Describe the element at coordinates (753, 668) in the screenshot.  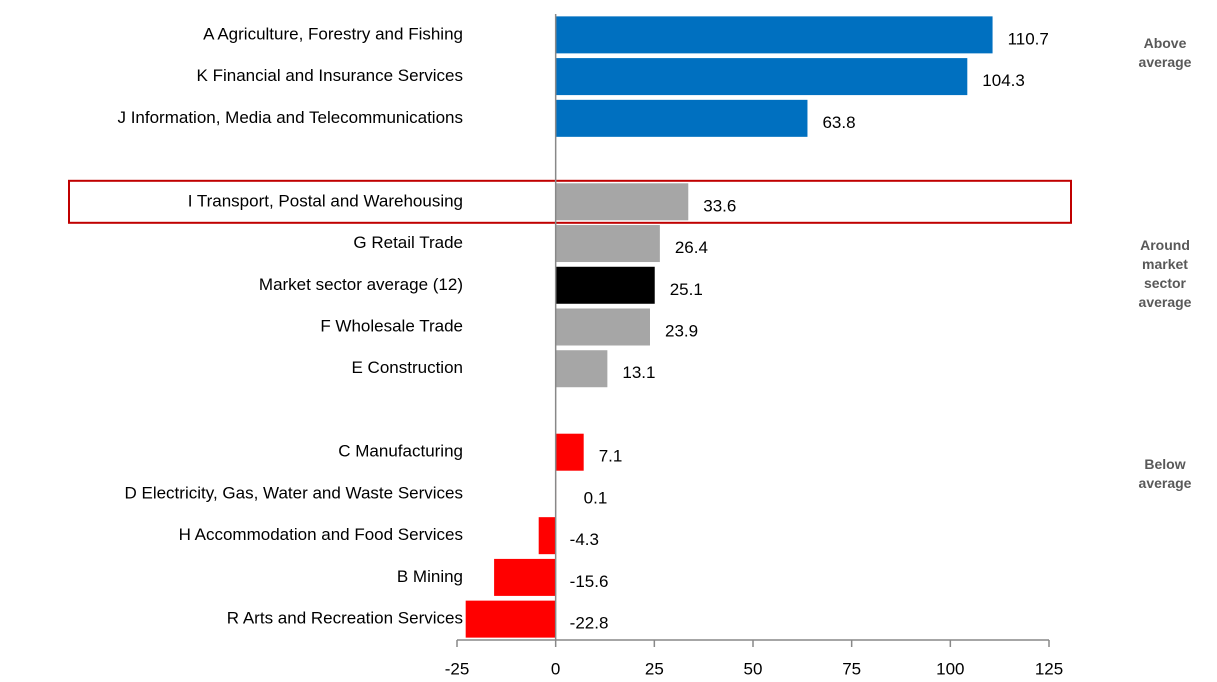
I see `x-tick-label: 50` at that location.